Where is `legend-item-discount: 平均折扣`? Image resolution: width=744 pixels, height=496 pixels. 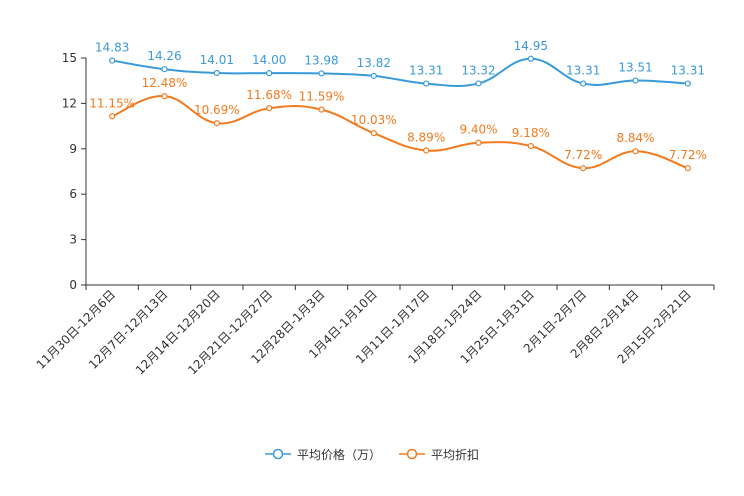
legend-item-discount: 平均折扣 is located at coordinates (439, 454).